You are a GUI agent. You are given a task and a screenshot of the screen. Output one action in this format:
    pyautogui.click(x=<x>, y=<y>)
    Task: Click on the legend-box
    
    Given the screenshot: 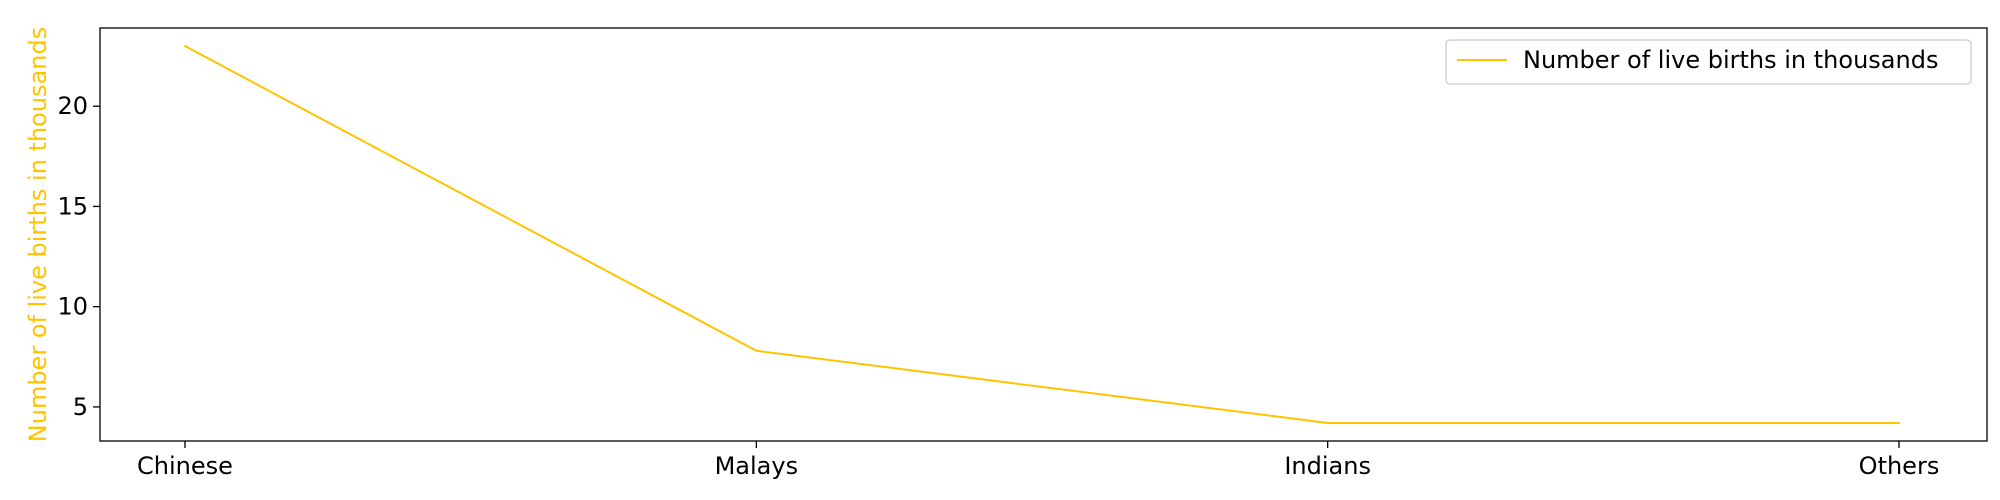 What is the action you would take?
    pyautogui.click(x=1708, y=62)
    